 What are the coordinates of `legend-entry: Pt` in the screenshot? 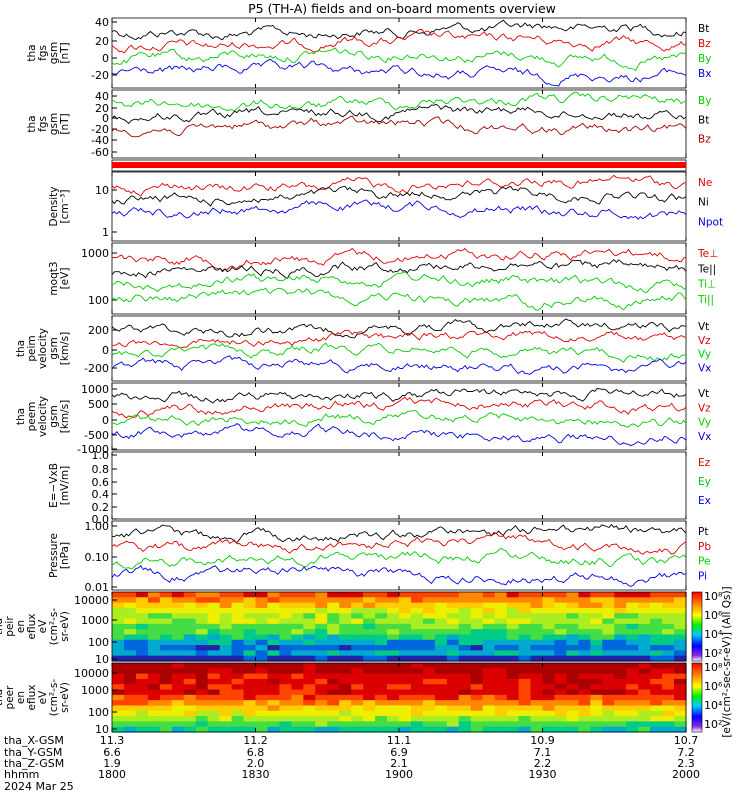 It's located at (703, 532).